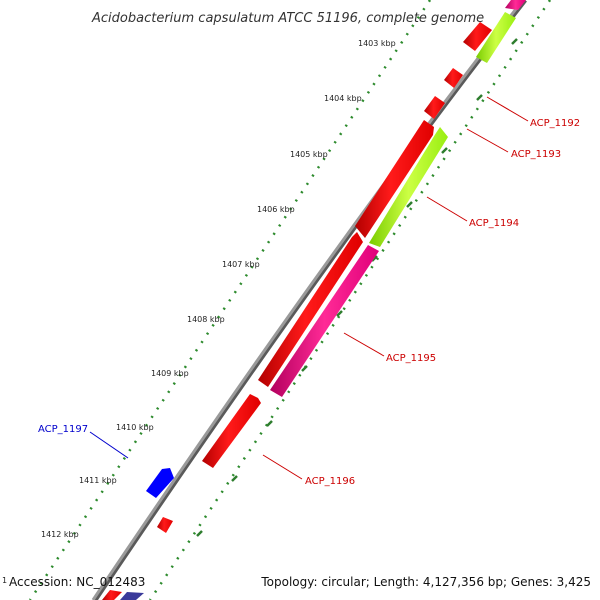  I want to click on scale-label: 1404 kbp, so click(343, 98).